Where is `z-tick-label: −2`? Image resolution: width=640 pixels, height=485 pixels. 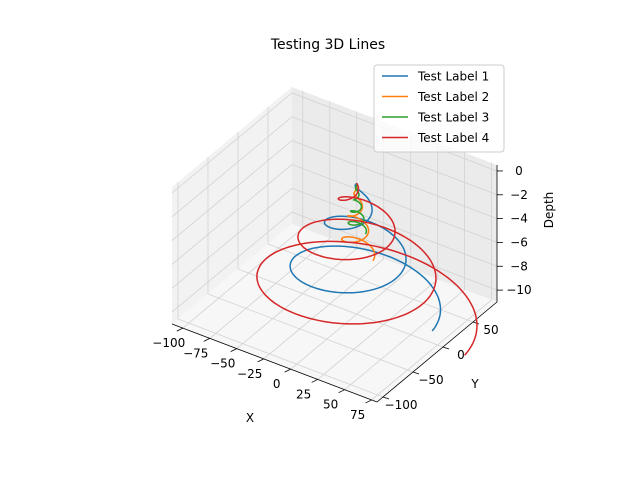 z-tick-label: −2 is located at coordinates (519, 195).